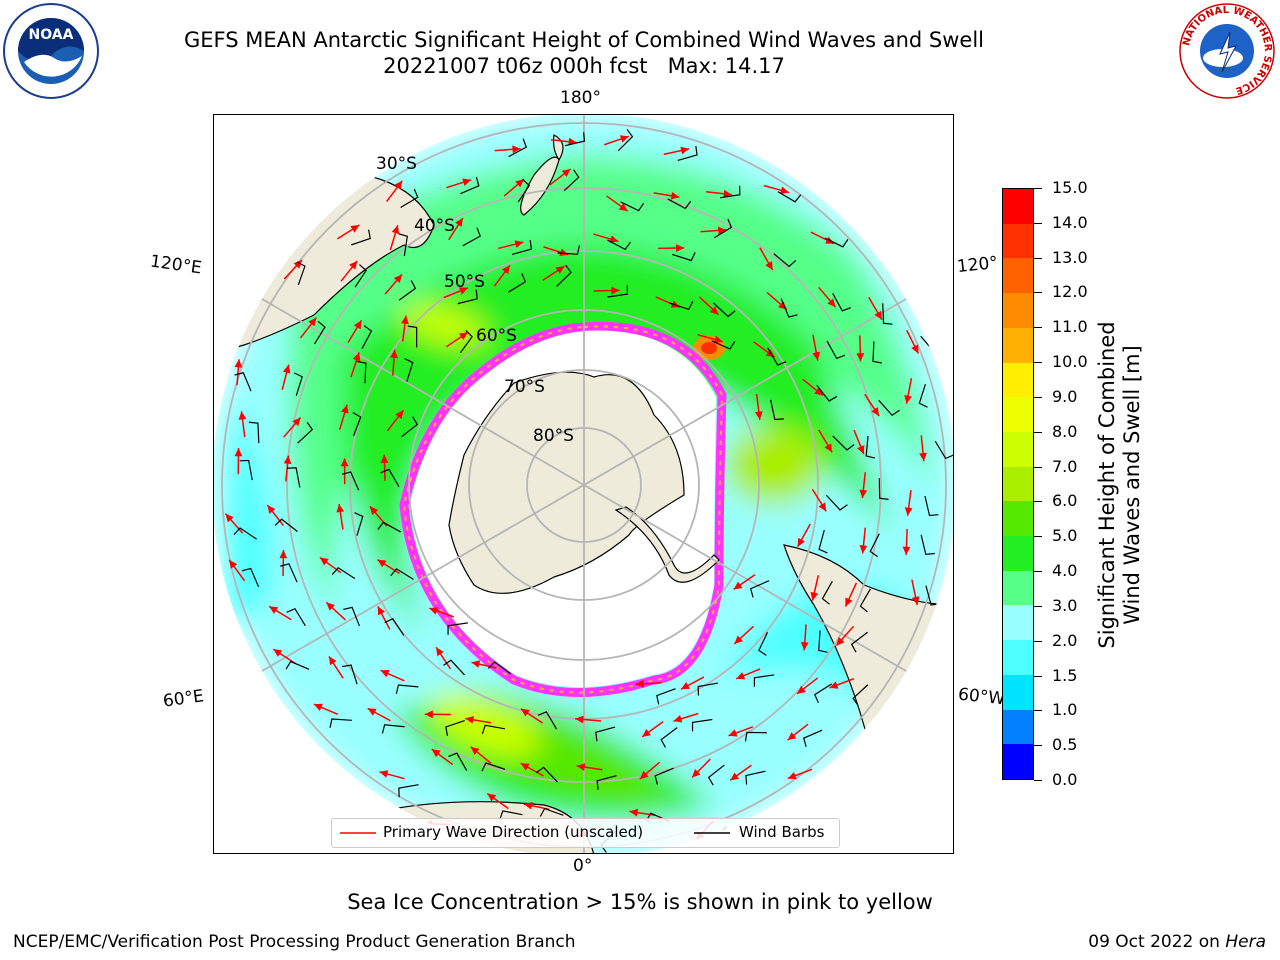  What do you see at coordinates (580, 98) in the screenshot?
I see `lon-label-180: 180°` at bounding box center [580, 98].